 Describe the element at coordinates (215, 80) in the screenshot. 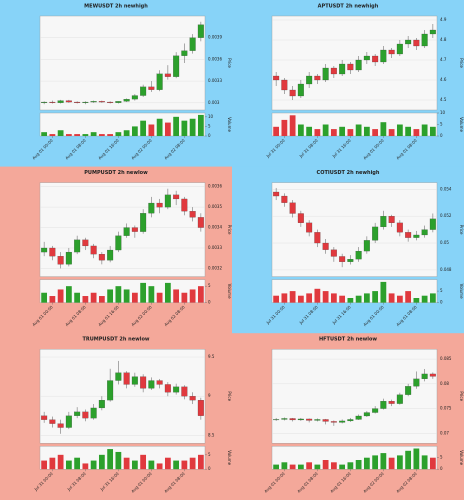

I see `y-tick-label: 0.0033` at that location.